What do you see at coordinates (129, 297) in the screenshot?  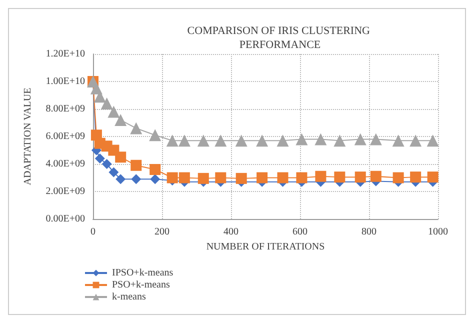 I see `legend-label: k-means` at bounding box center [129, 297].